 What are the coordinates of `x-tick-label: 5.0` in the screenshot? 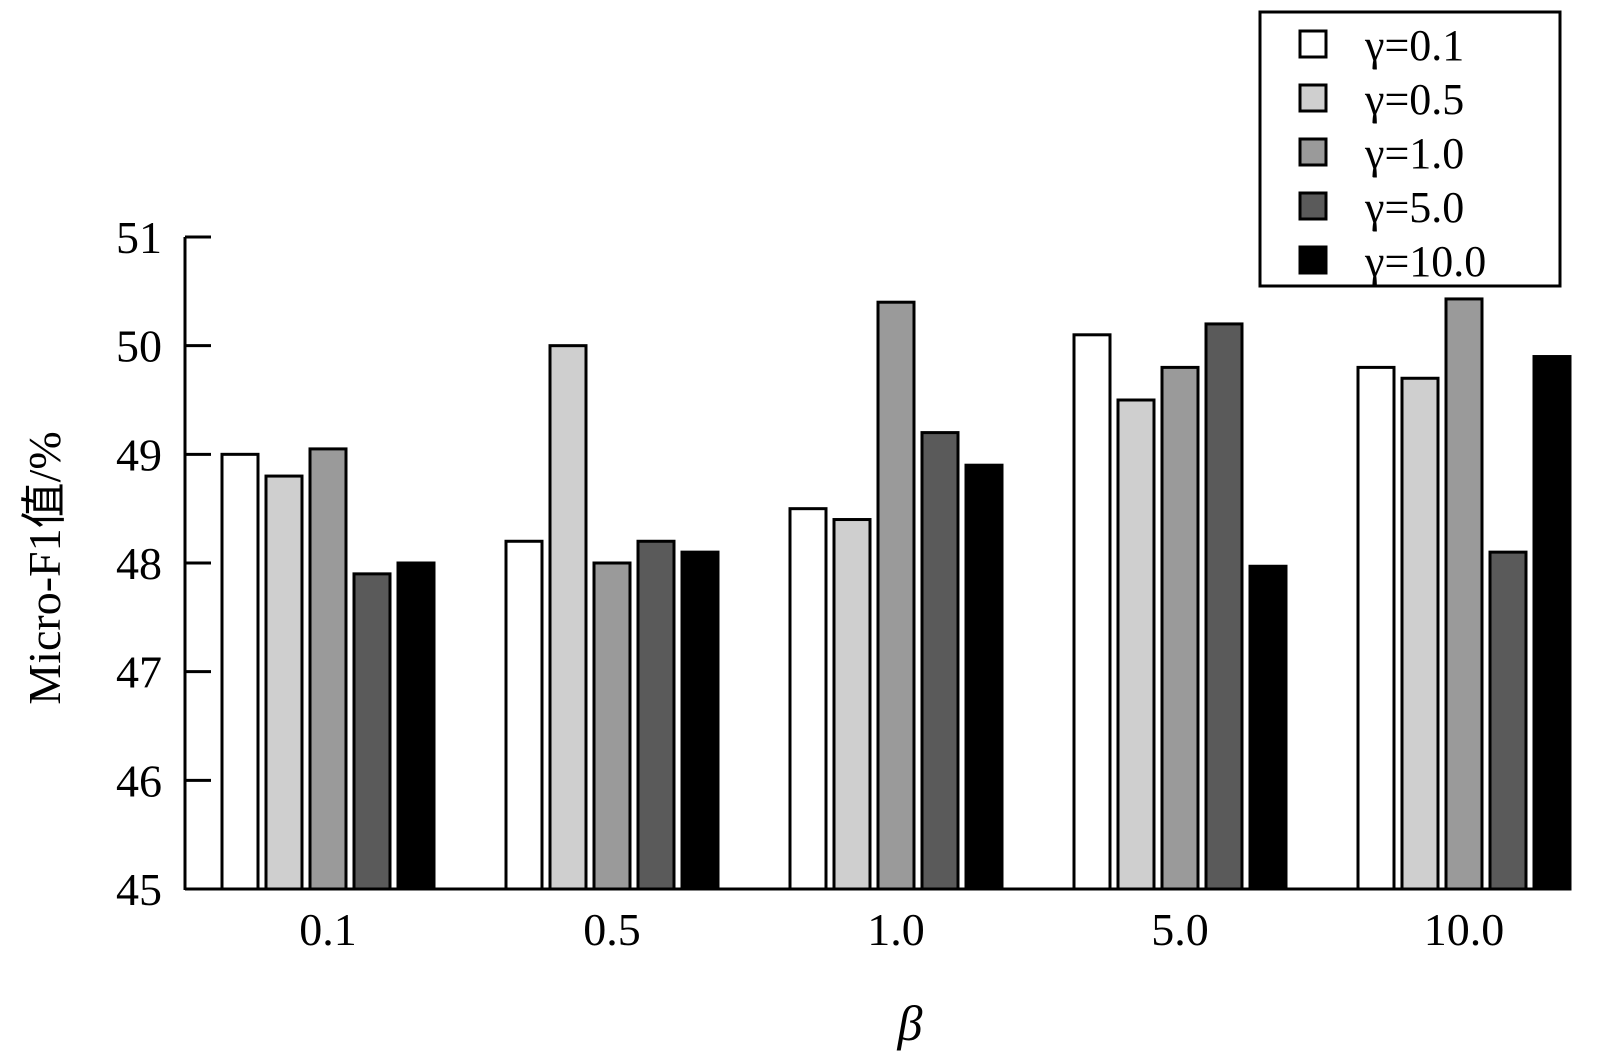 It's located at (1180, 929).